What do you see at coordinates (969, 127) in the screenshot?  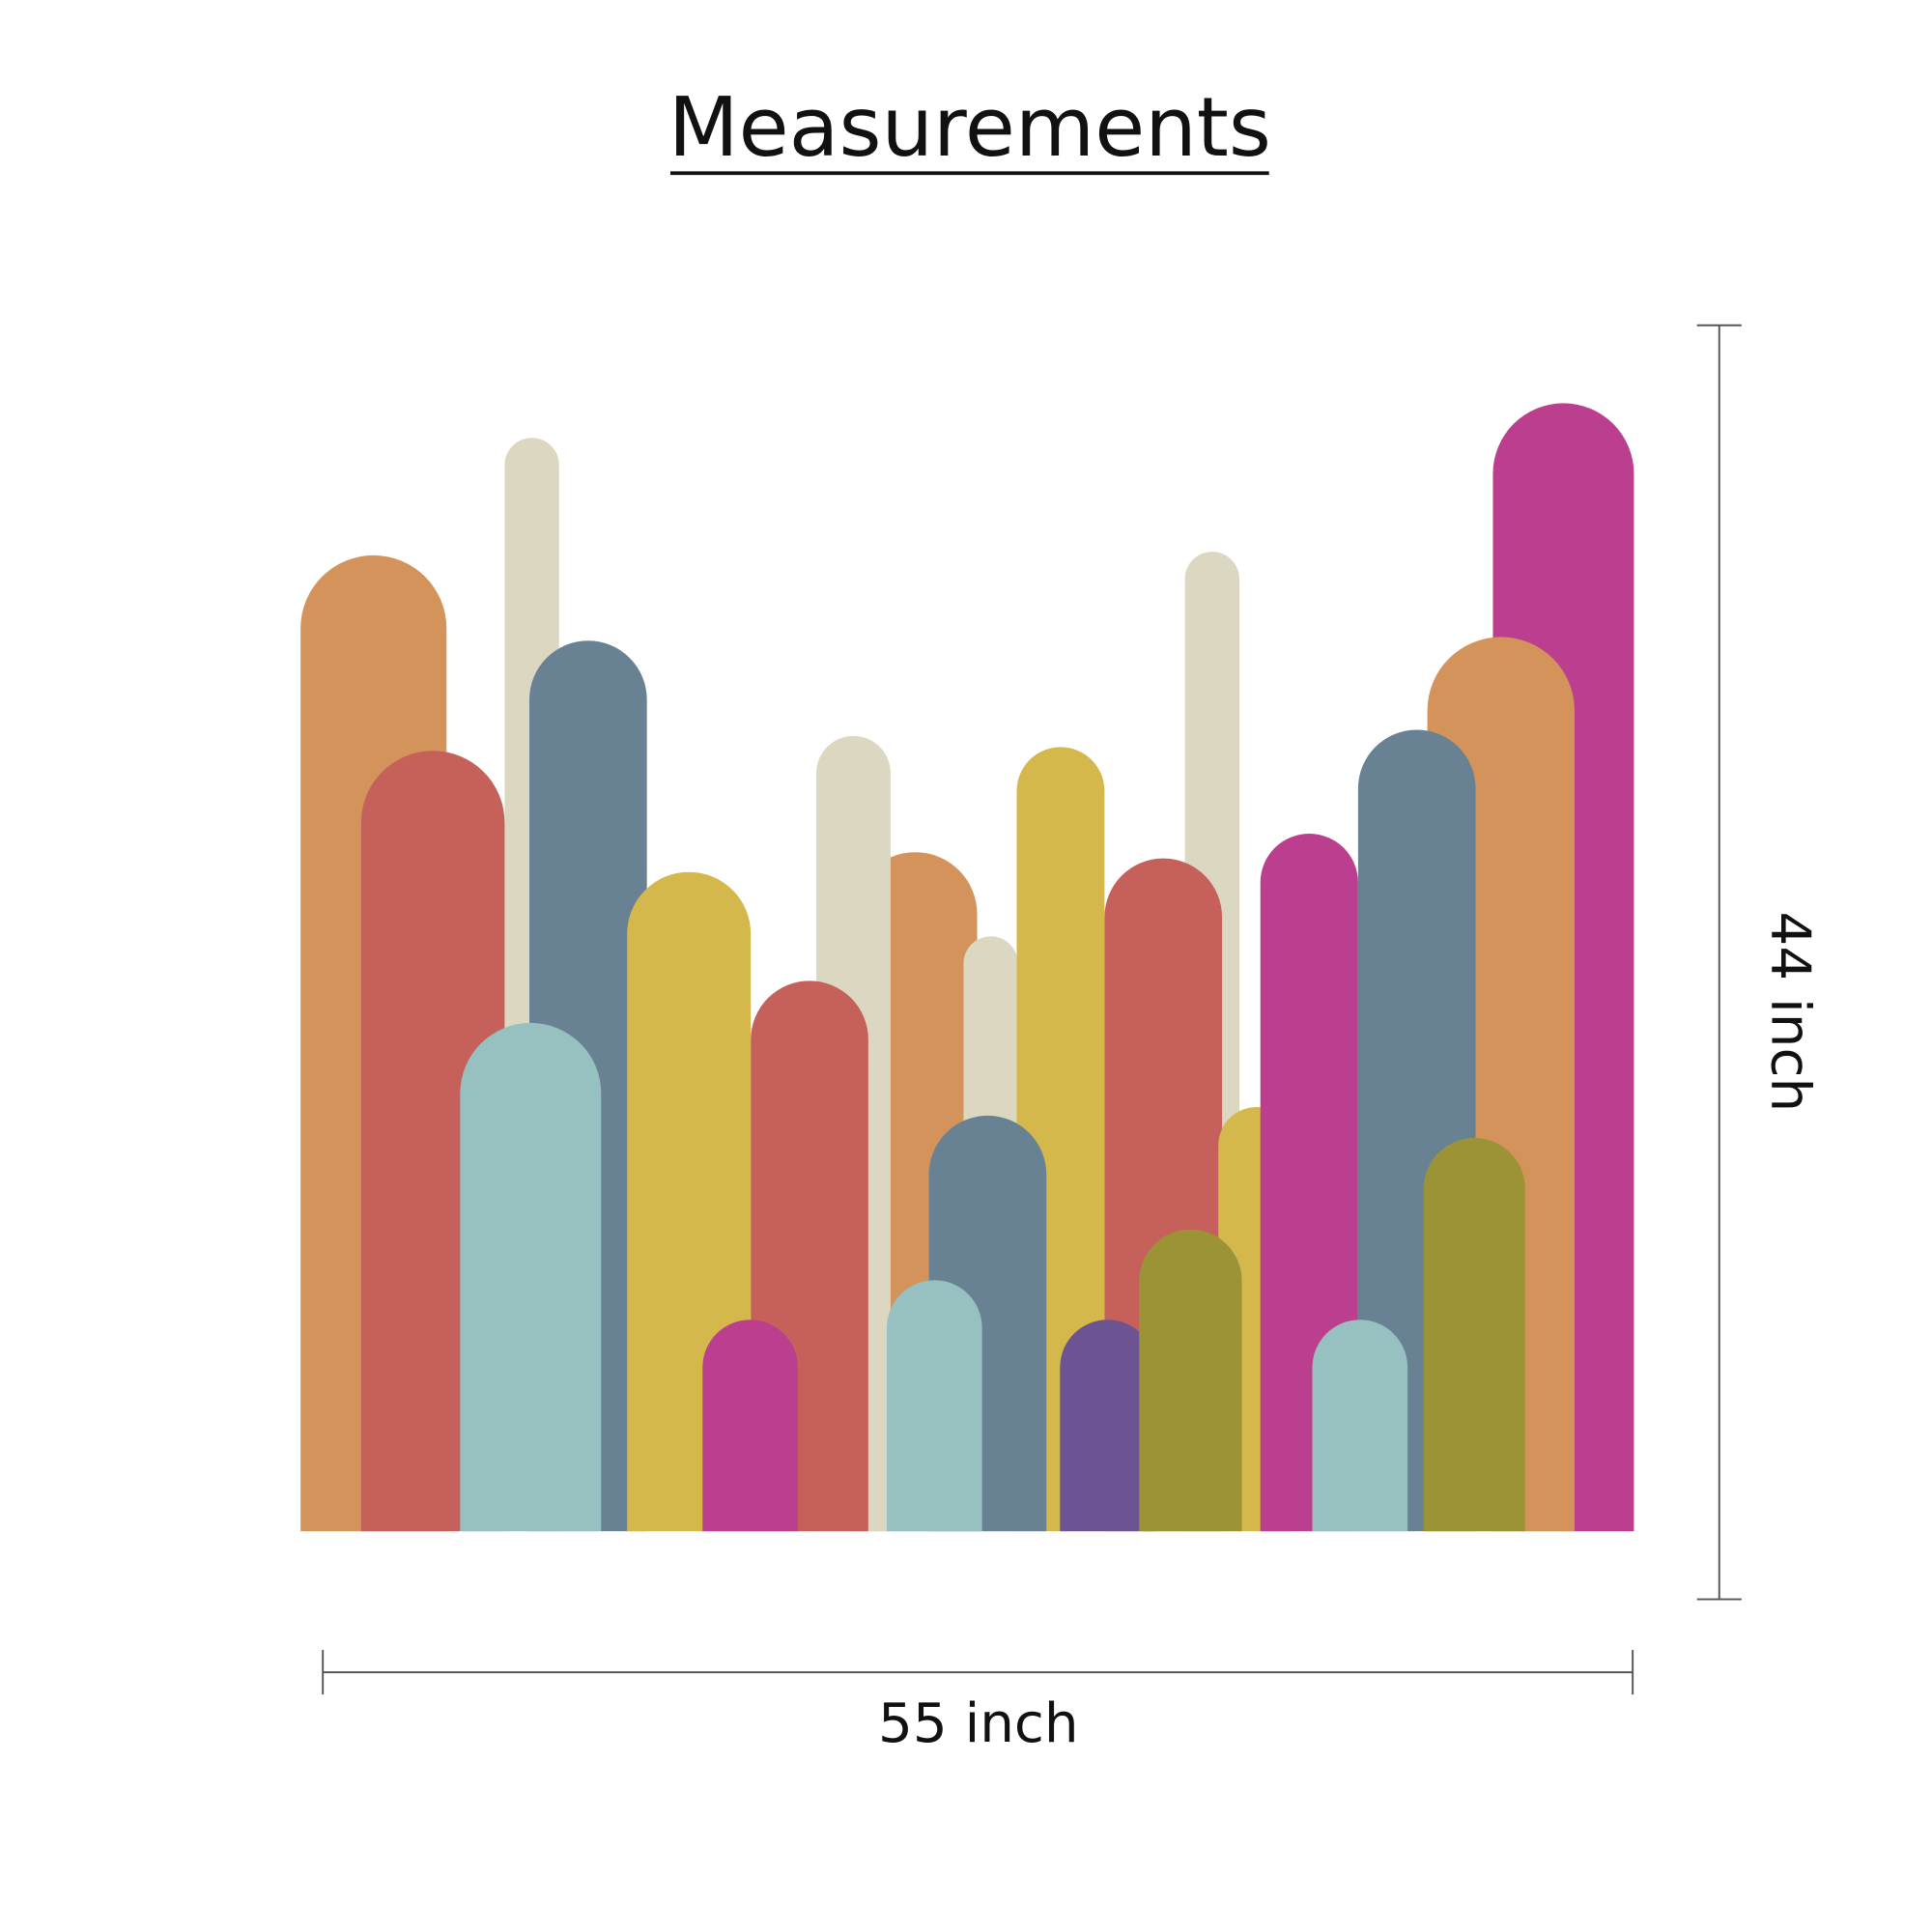 I see `title: Measurements` at bounding box center [969, 127].